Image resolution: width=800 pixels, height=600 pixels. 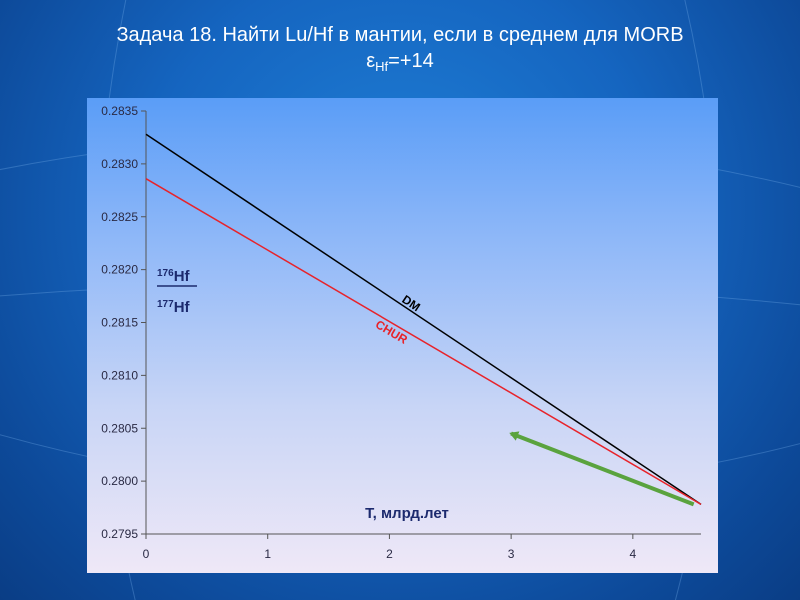 What do you see at coordinates (119, 270) in the screenshot?
I see `y-tick-label: 0.2820` at bounding box center [119, 270].